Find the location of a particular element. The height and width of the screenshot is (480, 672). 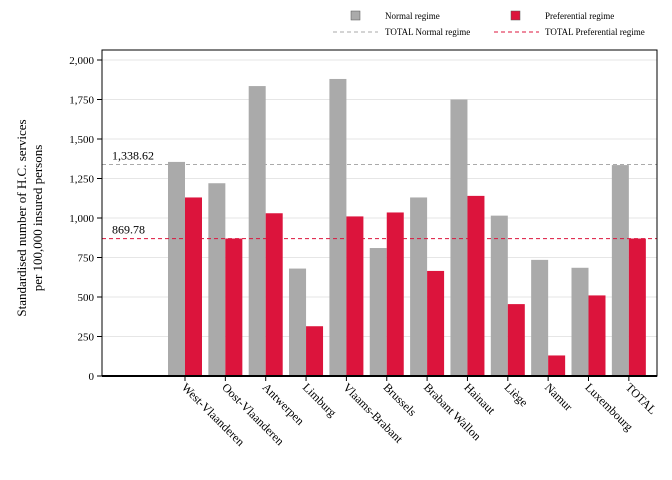

y-ticks: 0 250 500 750 1,000 1,250 1,500 1,750 2,000 is located at coordinates (85, 219).